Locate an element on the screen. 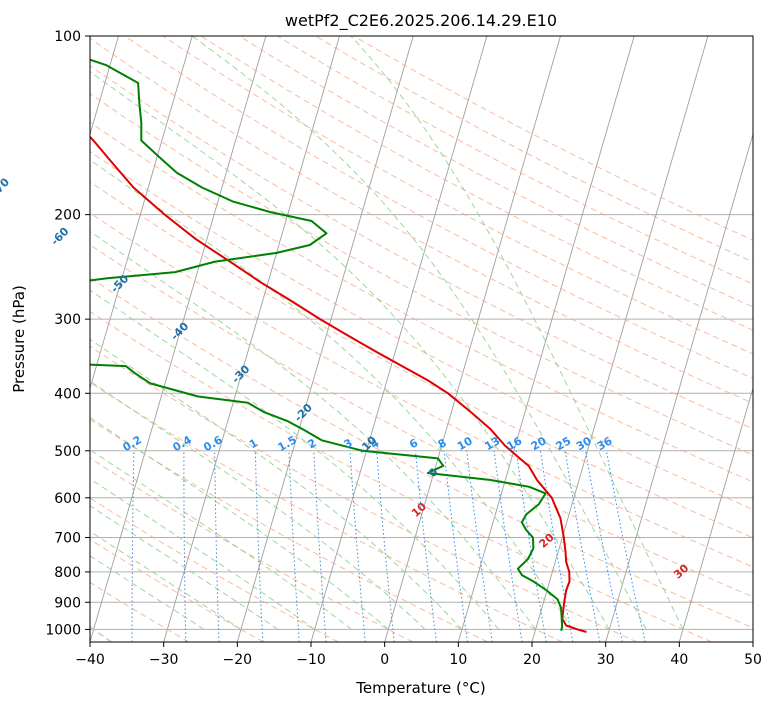  x-tick-label: 20 is located at coordinates (532, 660).